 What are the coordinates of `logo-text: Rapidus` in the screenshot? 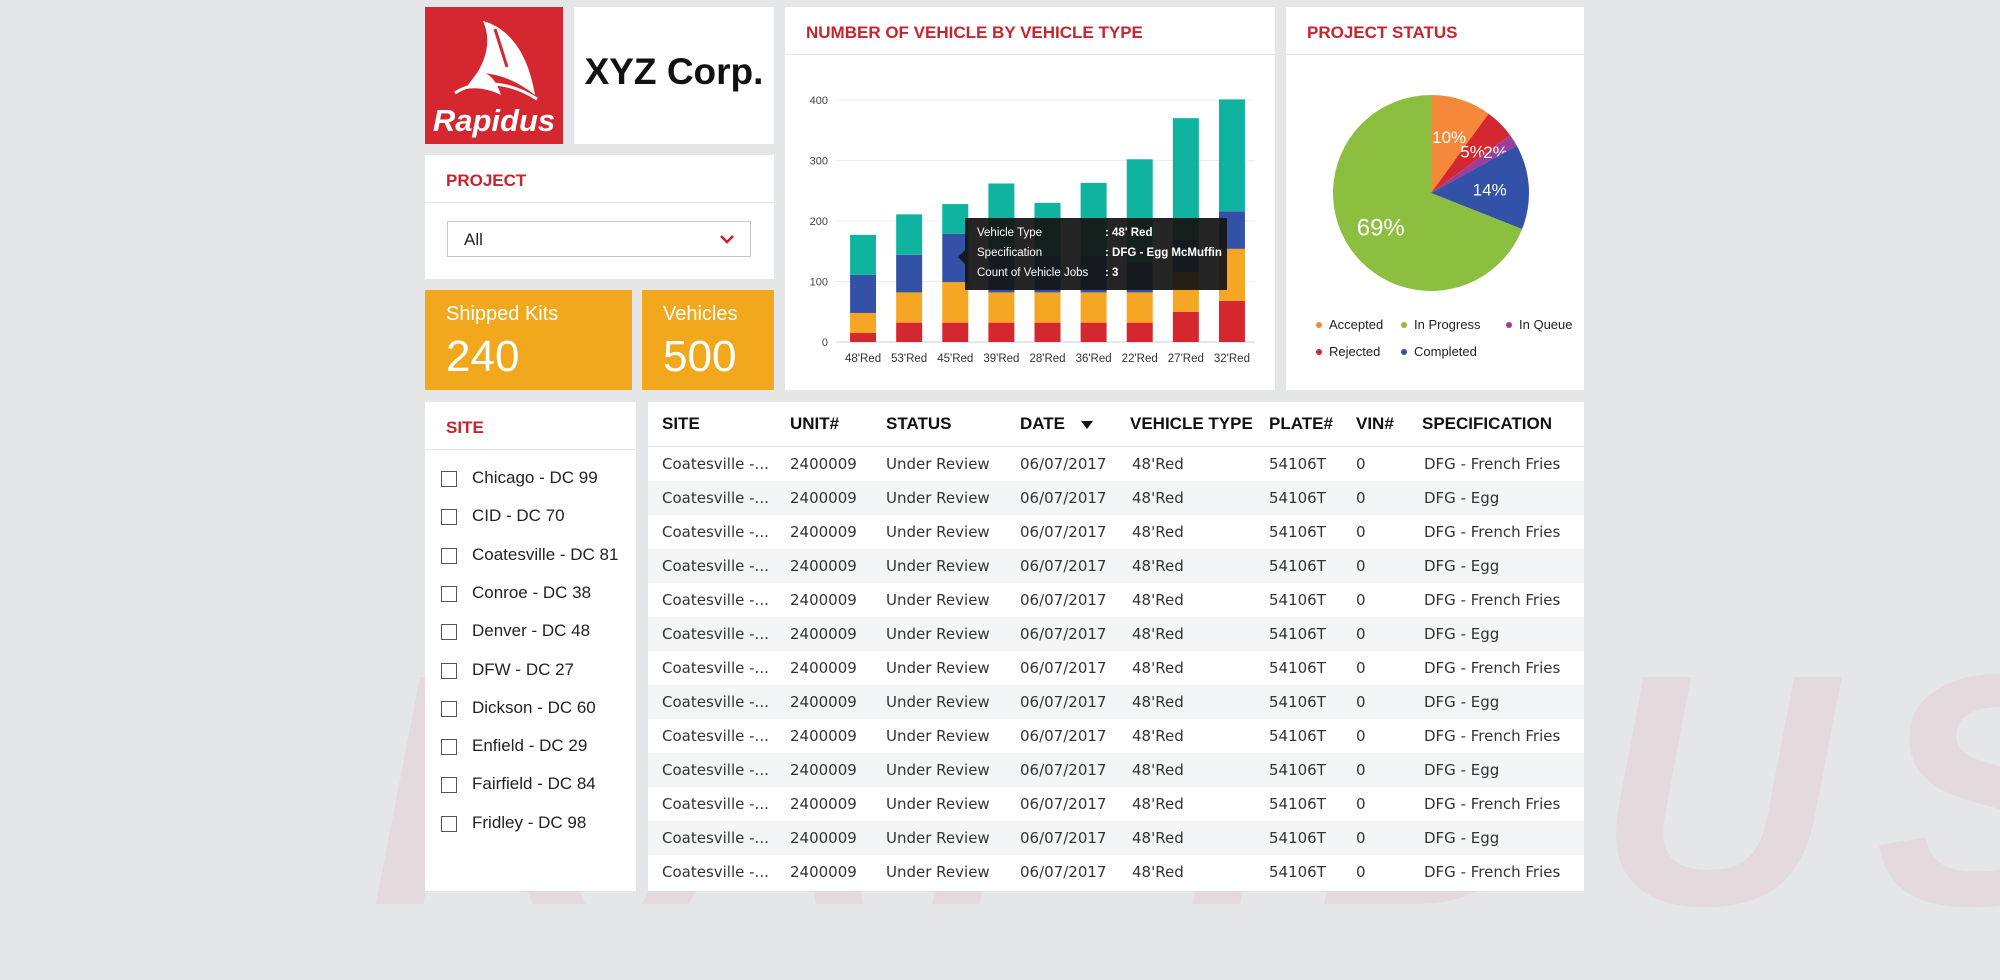 It's located at (494, 120).